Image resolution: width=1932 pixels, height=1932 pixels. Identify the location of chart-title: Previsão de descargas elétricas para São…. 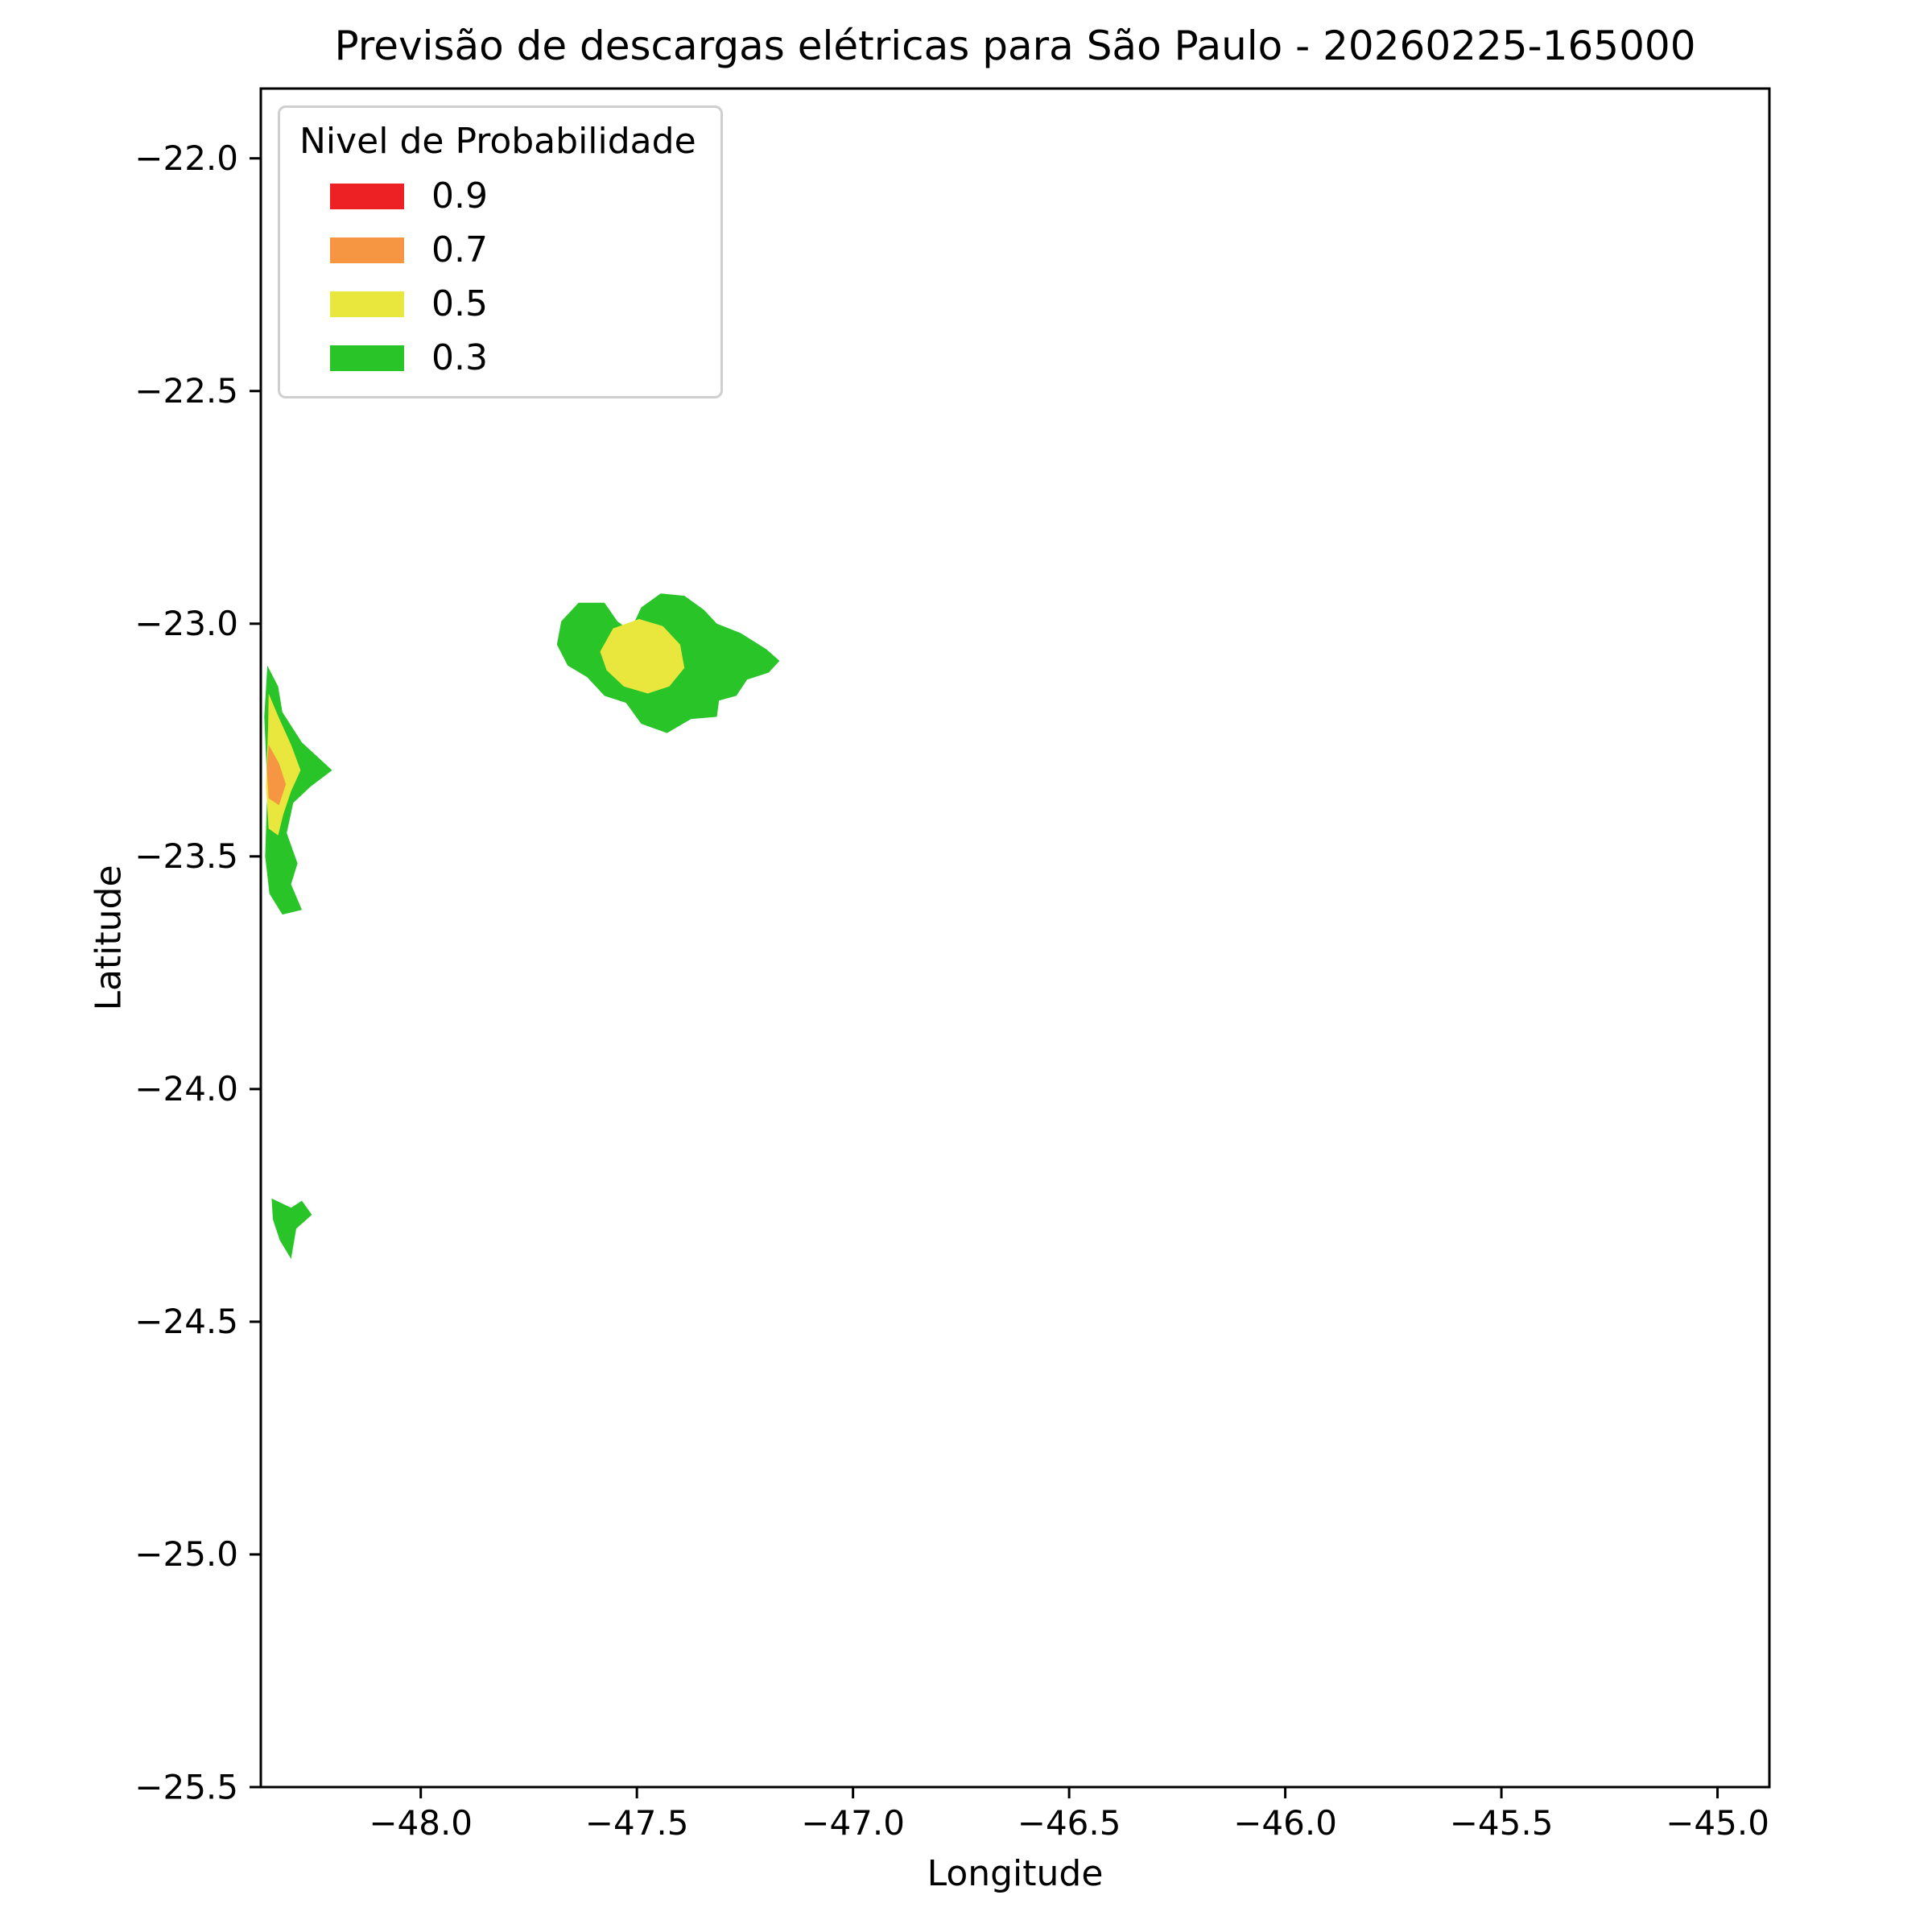
(1015, 46).